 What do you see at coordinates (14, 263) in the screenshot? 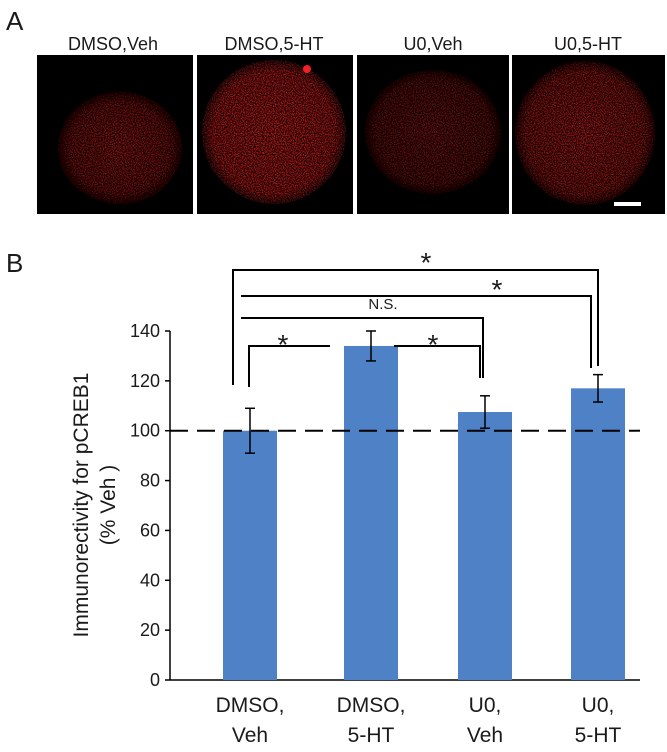
I see `panel-label: B` at bounding box center [14, 263].